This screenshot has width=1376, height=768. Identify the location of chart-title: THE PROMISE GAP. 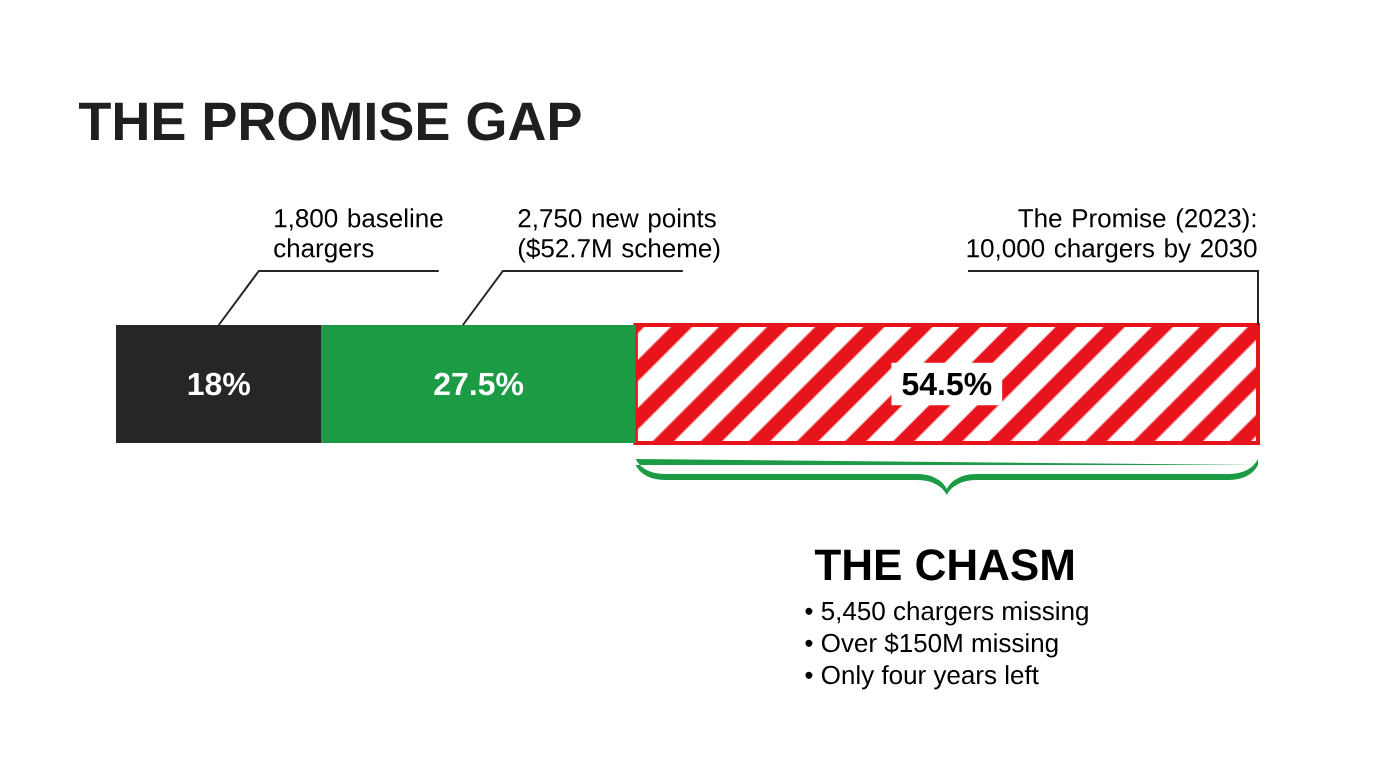
(330, 121).